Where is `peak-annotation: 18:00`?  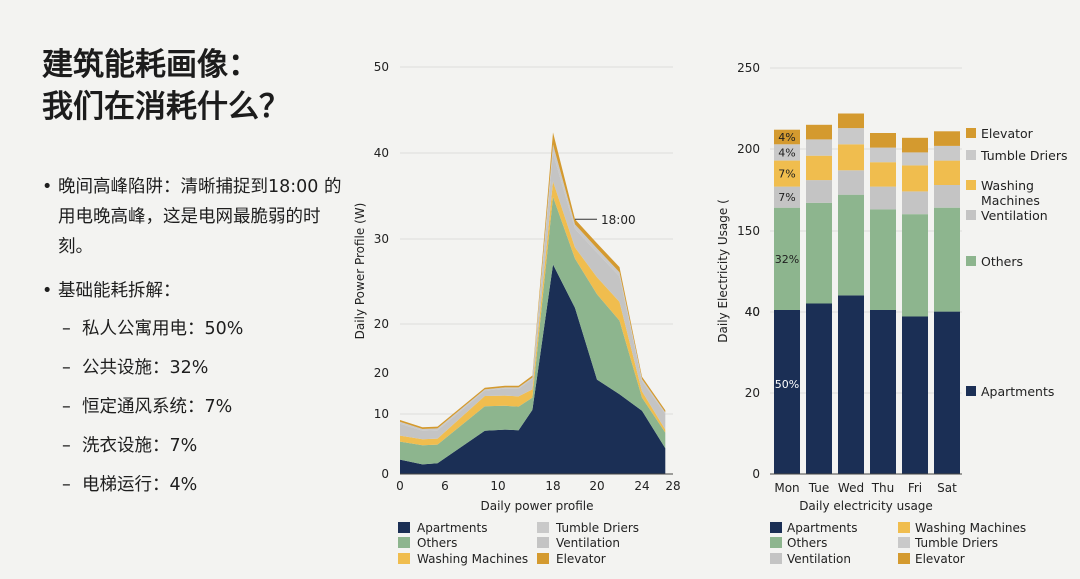 peak-annotation: 18:00 is located at coordinates (618, 220).